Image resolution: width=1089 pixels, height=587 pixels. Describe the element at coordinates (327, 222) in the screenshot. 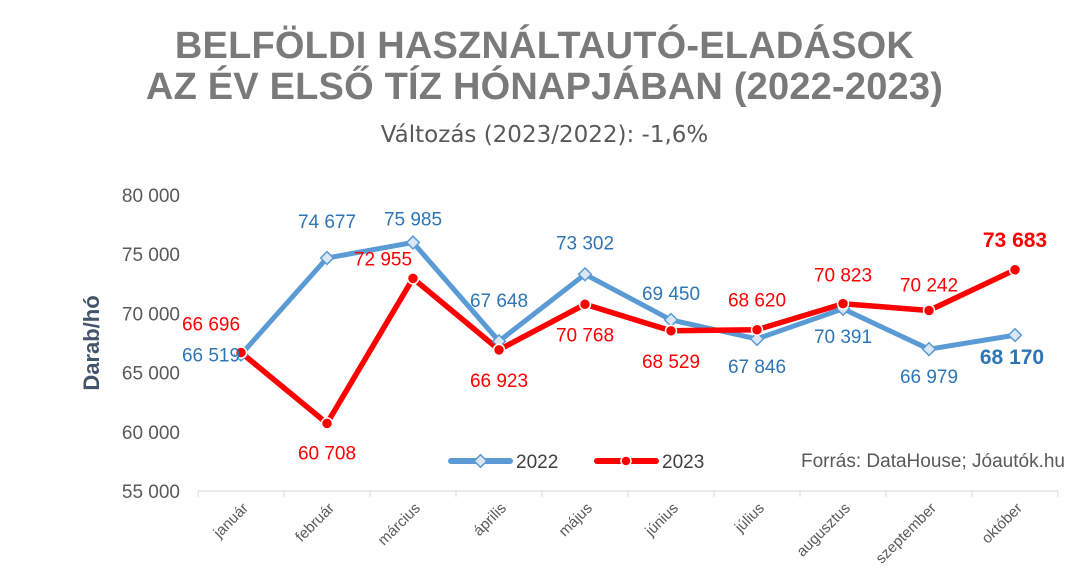

I see `data-label-2022: 74 677` at that location.